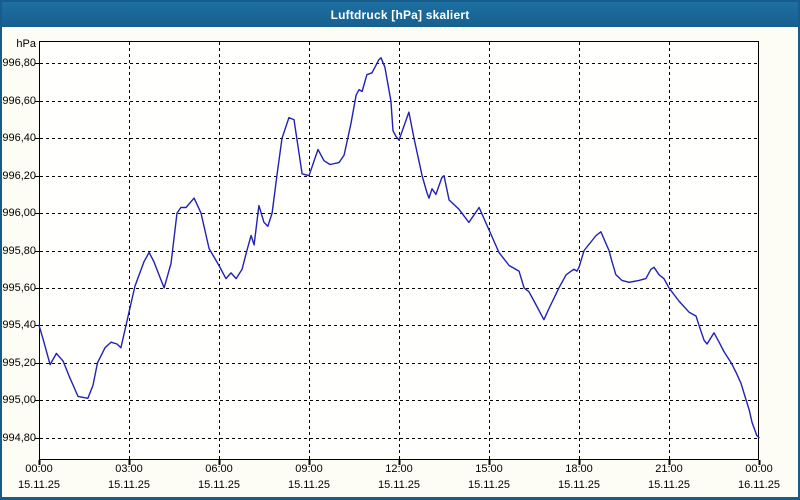 The height and width of the screenshot is (500, 800). Describe the element at coordinates (19, 287) in the screenshot. I see `y-tick-label: 995,60` at that location.